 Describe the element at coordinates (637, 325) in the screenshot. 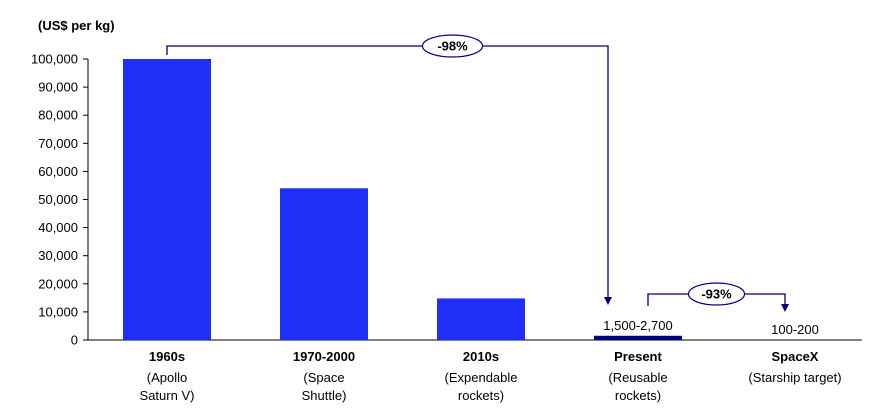

I see `data-label: 1,500-2,700` at that location.